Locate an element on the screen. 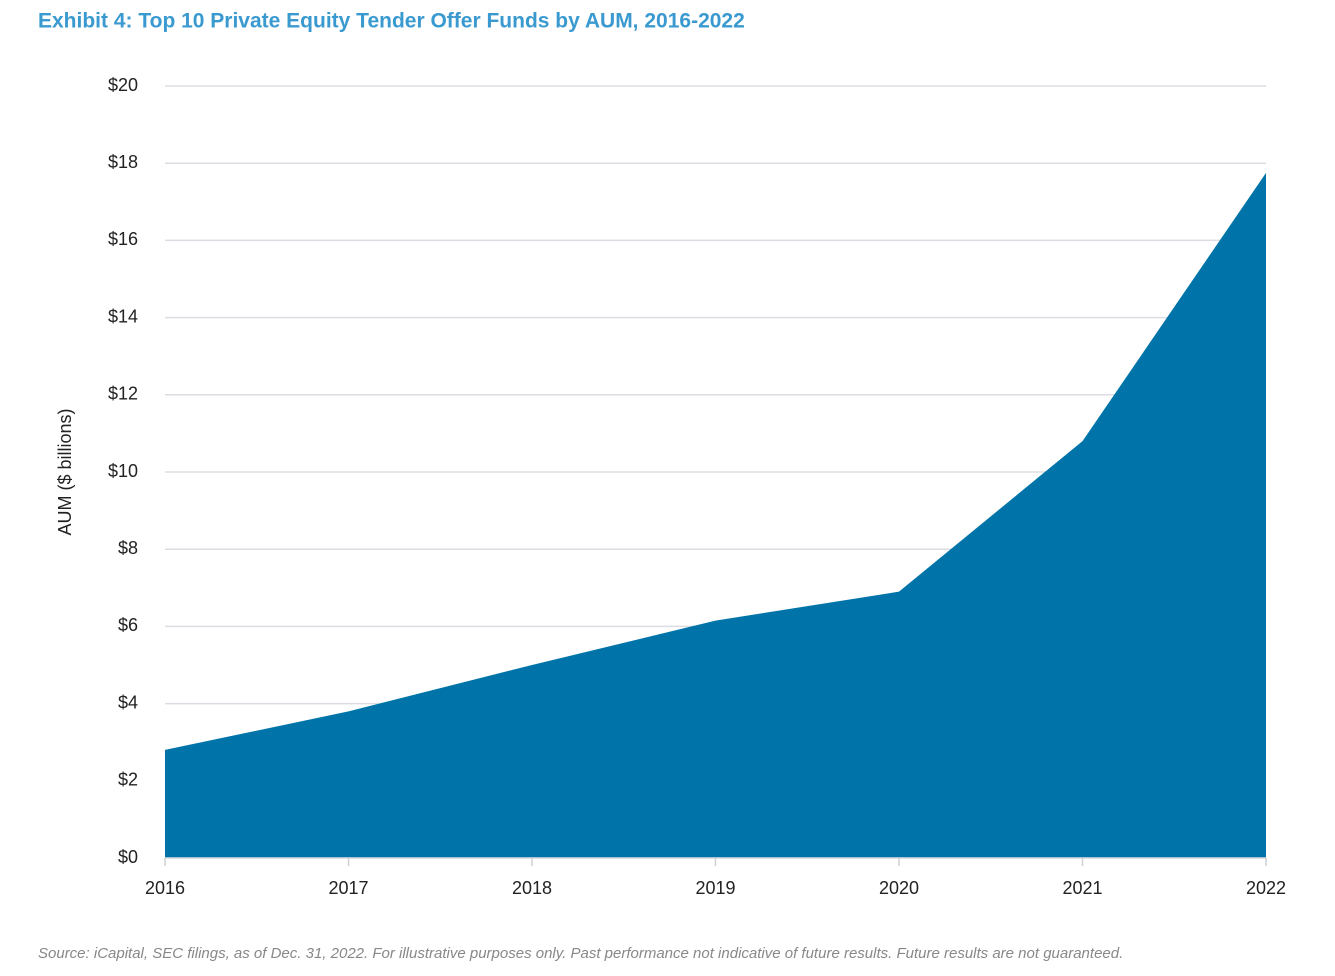  x-tick-label: 2020 is located at coordinates (899, 888).